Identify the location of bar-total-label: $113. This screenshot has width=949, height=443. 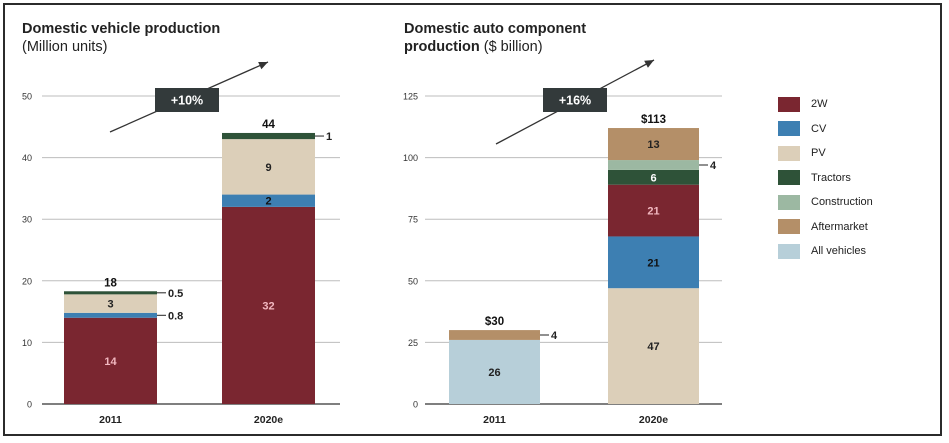
(653, 120).